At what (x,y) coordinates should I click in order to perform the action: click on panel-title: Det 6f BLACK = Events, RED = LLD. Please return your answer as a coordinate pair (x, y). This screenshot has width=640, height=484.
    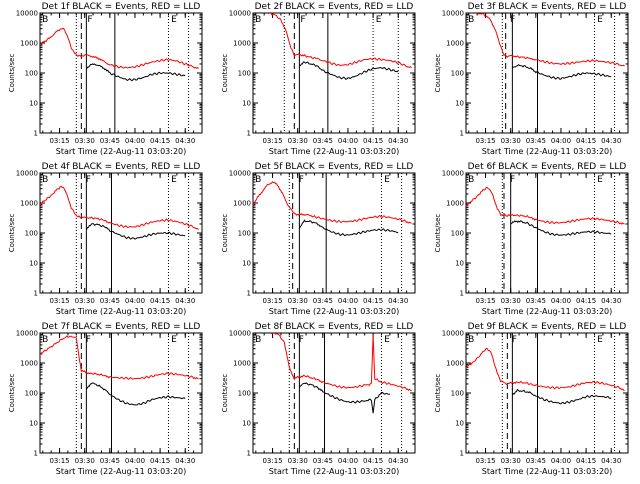
    Looking at the image, I should click on (547, 167).